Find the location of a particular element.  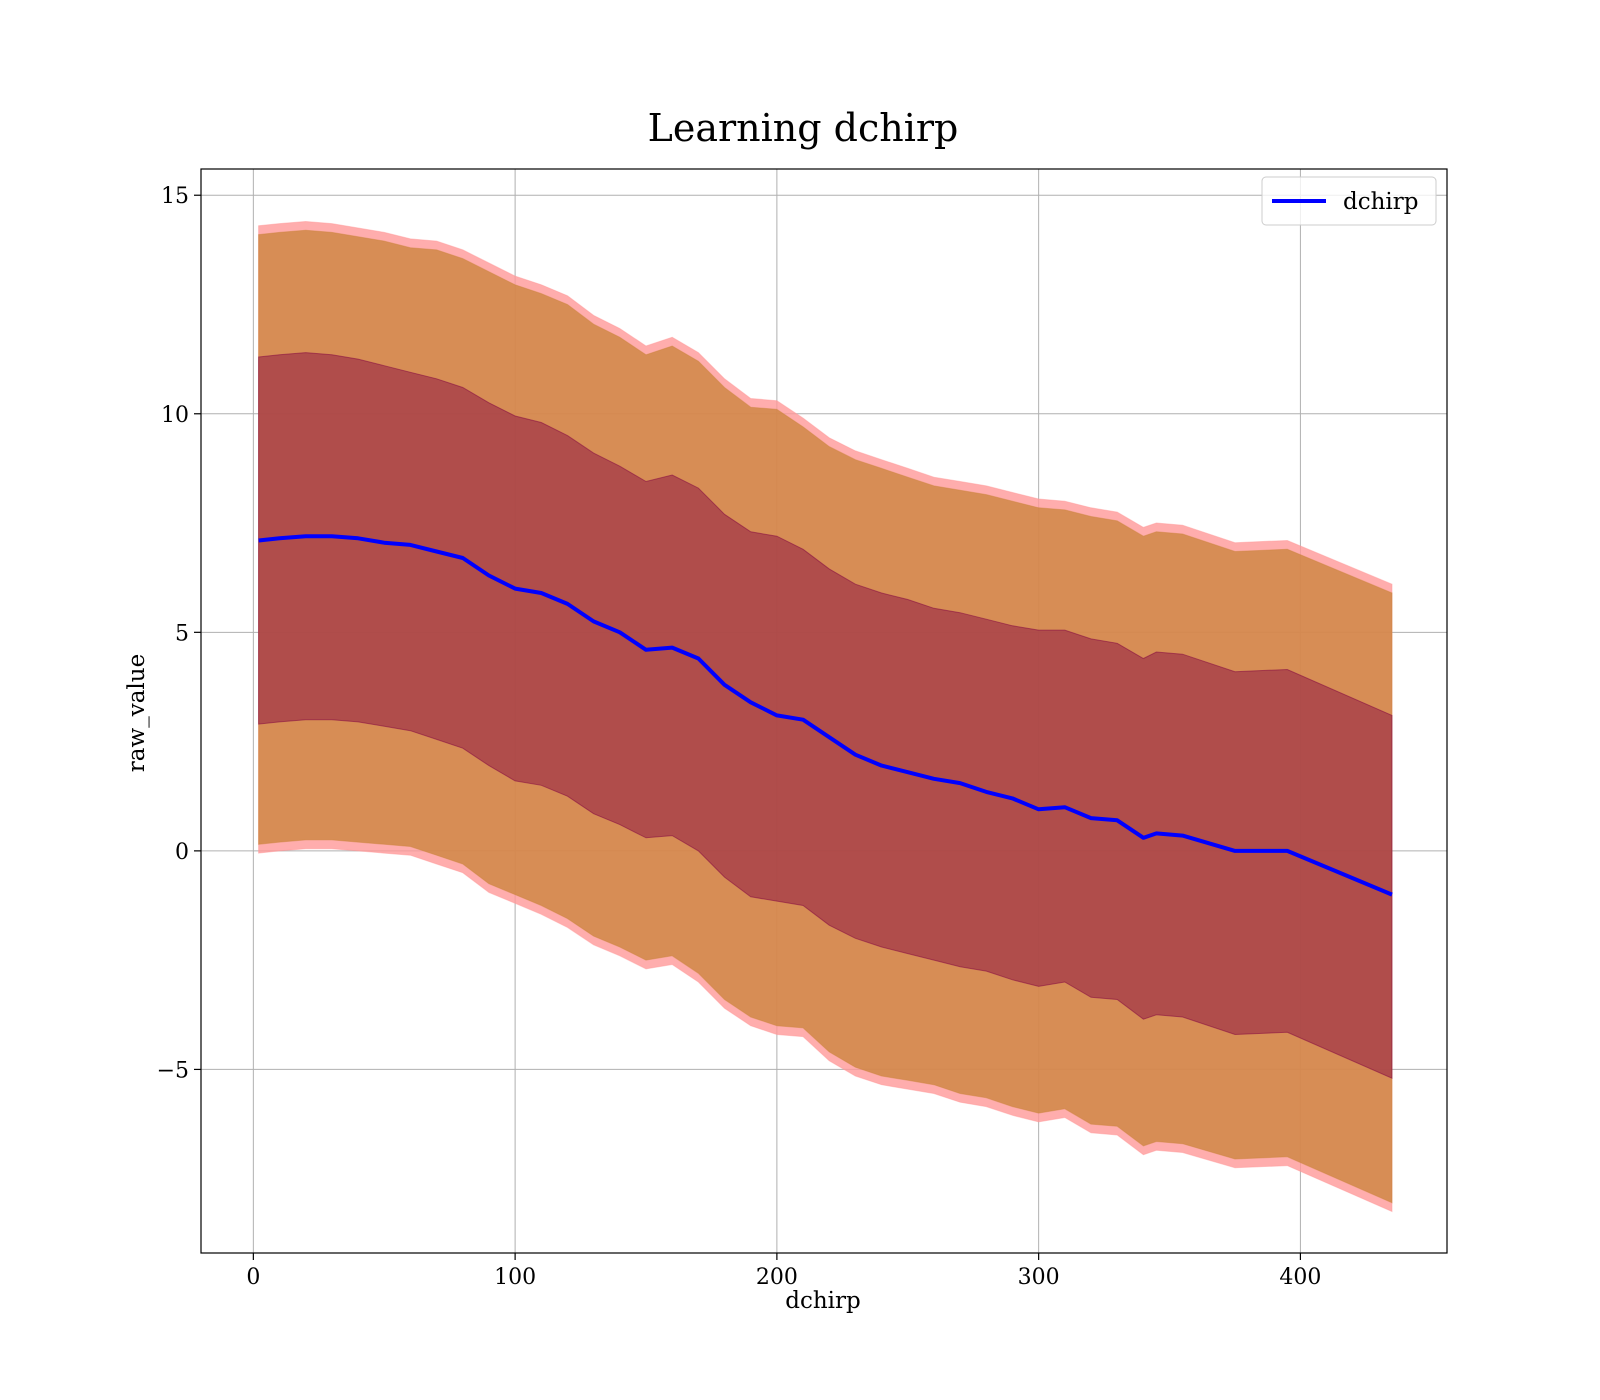

y-tick-label: −5 is located at coordinates (173, 1070).